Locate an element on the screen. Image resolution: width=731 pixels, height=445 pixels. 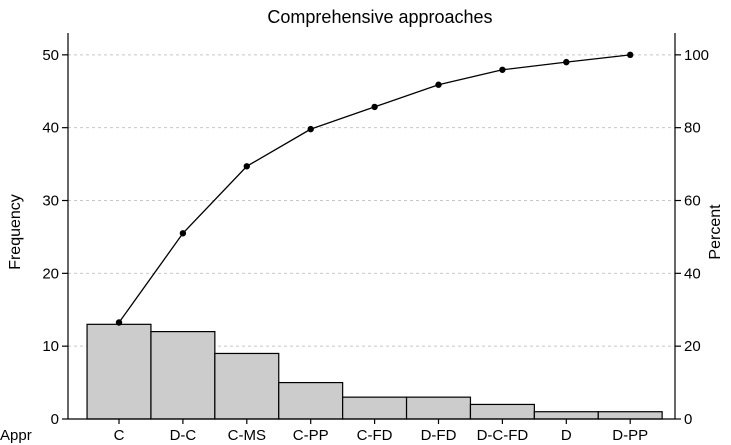
x-tick-label: D-C is located at coordinates (183, 435).